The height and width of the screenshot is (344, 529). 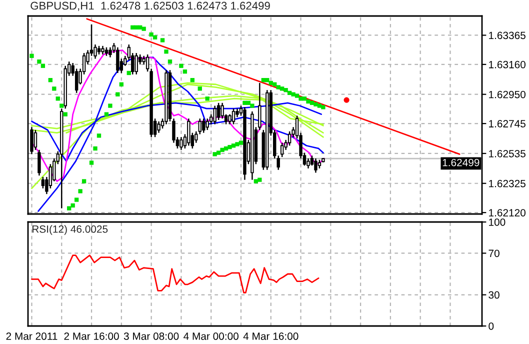 What do you see at coordinates (32, 336) in the screenshot?
I see `x-tick-label: 2 Mar 2011` at bounding box center [32, 336].